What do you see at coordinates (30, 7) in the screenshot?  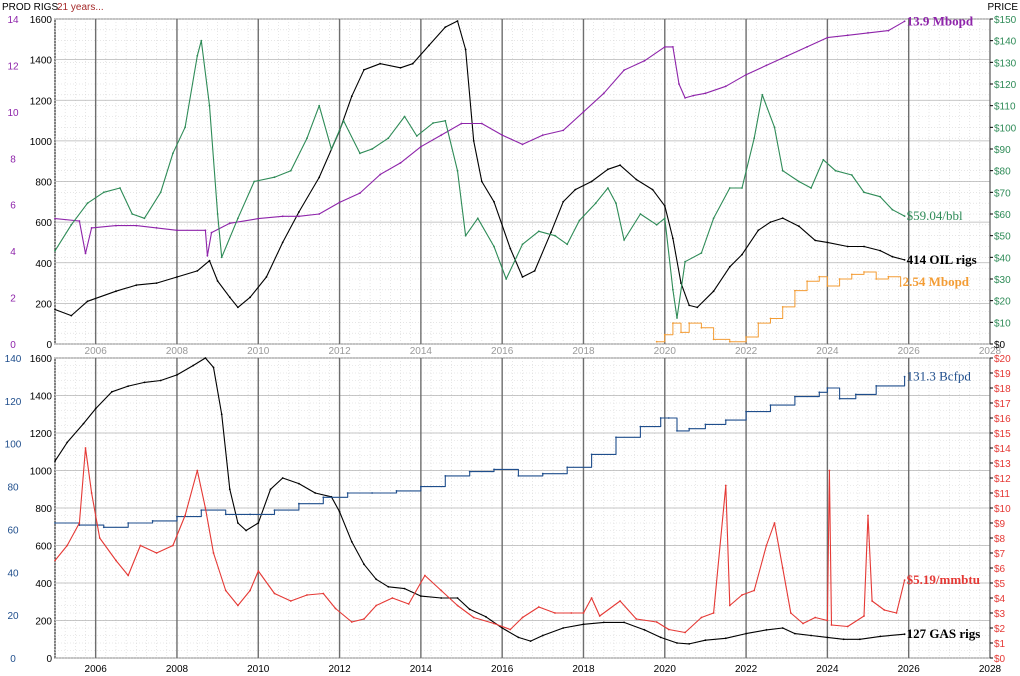 I see `prod-rigs-header: PROD RIGS` at bounding box center [30, 7].